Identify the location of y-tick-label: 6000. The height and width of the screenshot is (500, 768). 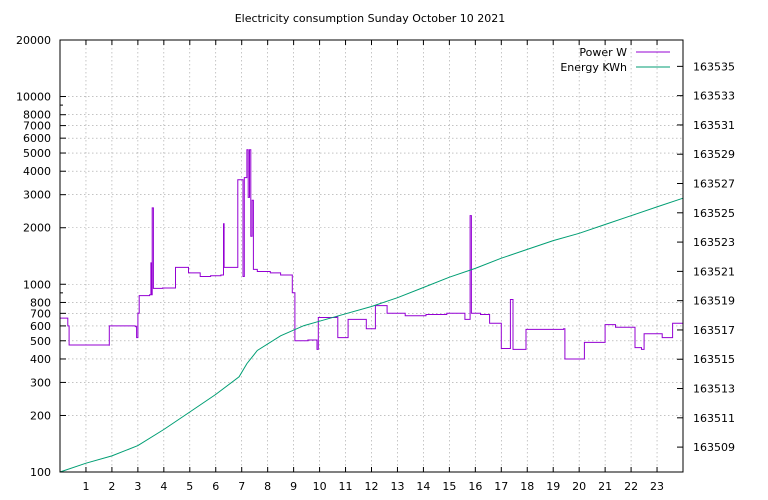
(37, 138).